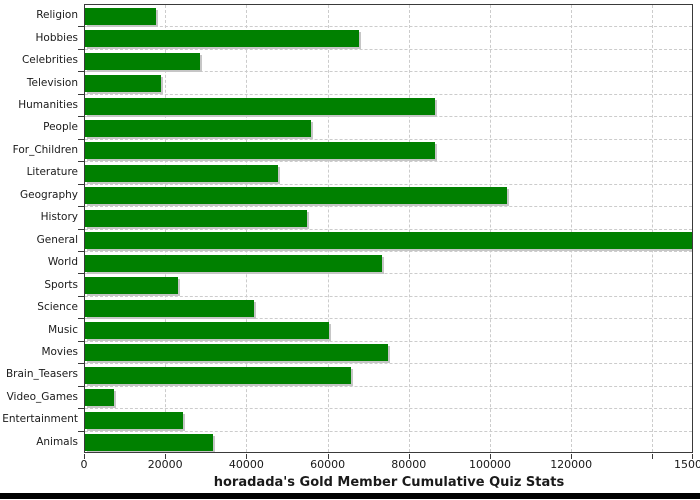 The width and height of the screenshot is (700, 500). I want to click on bottom-black-strip, so click(350, 496).